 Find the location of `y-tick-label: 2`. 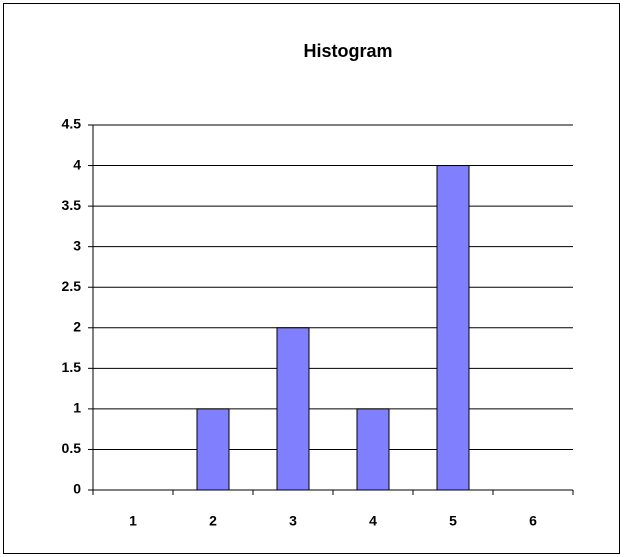

y-tick-label: 2 is located at coordinates (77, 326).